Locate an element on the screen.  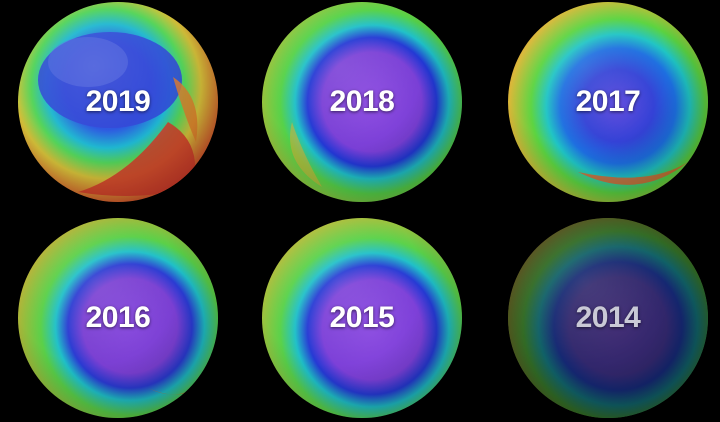
globe-2018: 2018 is located at coordinates (362, 102).